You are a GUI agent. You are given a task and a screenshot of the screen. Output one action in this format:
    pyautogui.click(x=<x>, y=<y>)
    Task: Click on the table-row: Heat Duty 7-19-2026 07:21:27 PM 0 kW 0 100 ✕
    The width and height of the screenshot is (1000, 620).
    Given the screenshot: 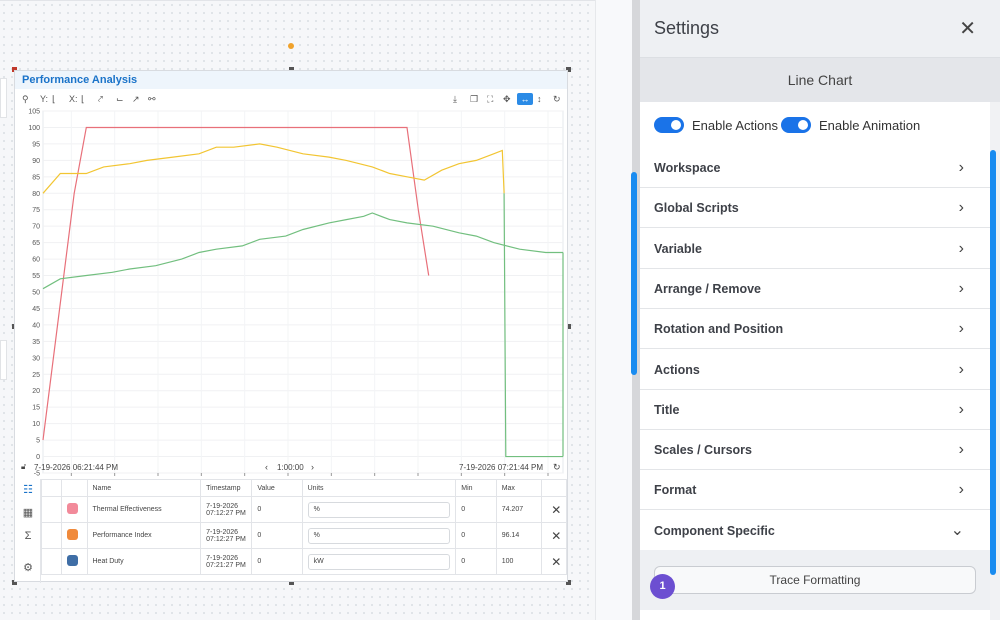 What is the action you would take?
    pyautogui.click(x=304, y=561)
    